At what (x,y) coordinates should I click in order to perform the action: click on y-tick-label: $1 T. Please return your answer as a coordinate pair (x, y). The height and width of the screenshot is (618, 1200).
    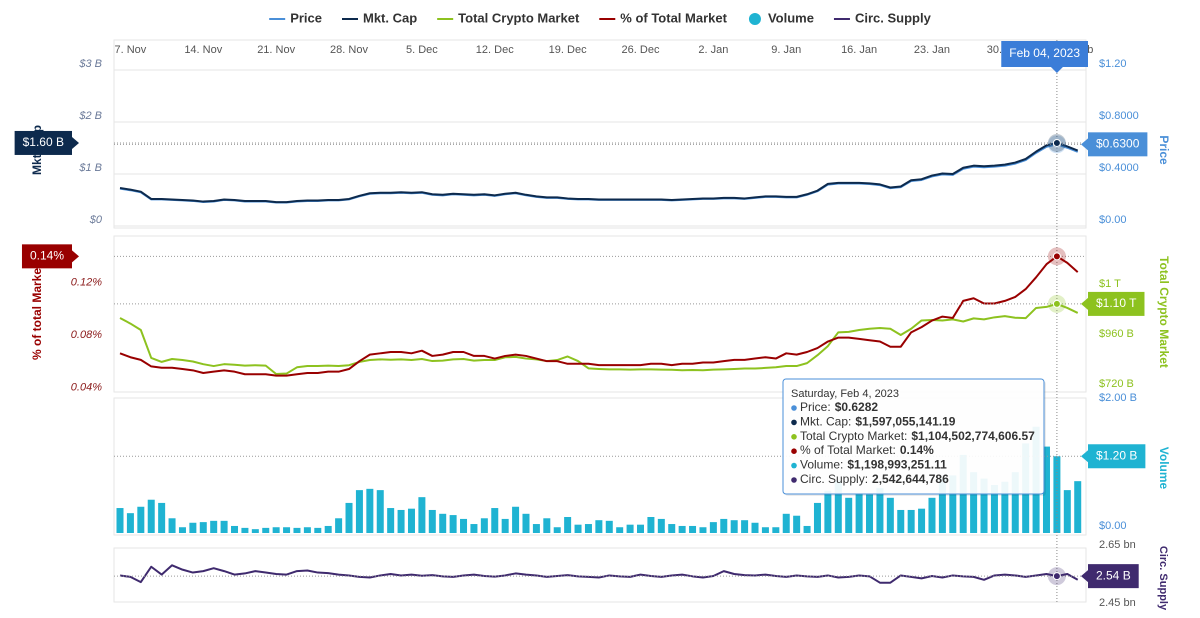
    Looking at the image, I should click on (1110, 284).